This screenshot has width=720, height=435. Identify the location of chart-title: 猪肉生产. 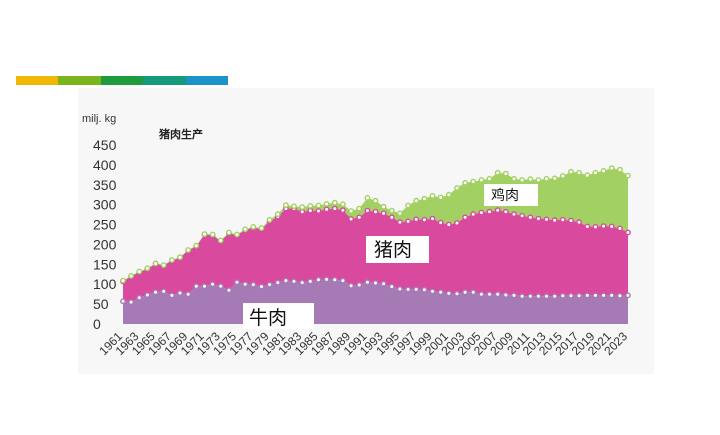
(180, 134).